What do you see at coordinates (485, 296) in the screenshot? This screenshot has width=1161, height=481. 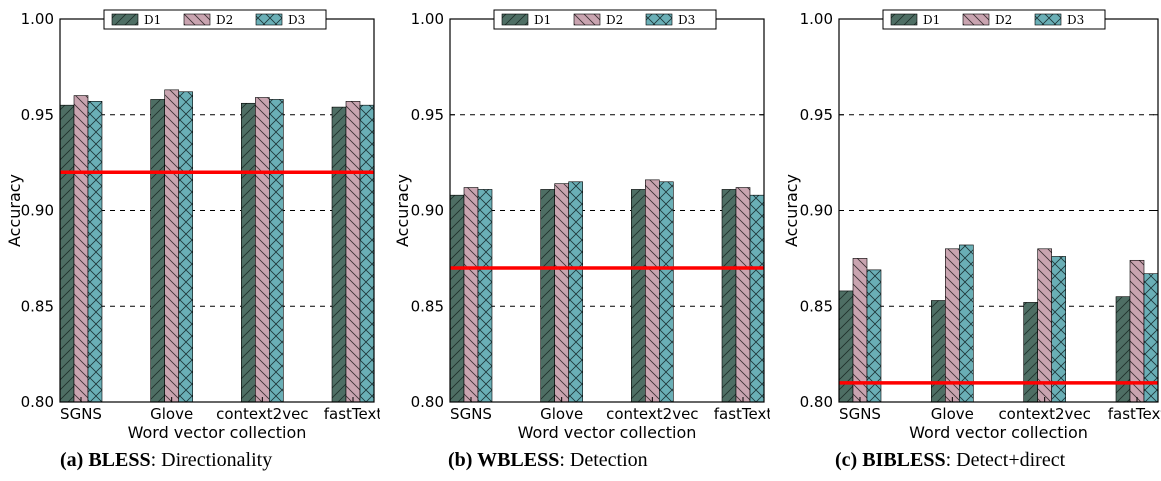 I see `bar-d3-sgns` at bounding box center [485, 296].